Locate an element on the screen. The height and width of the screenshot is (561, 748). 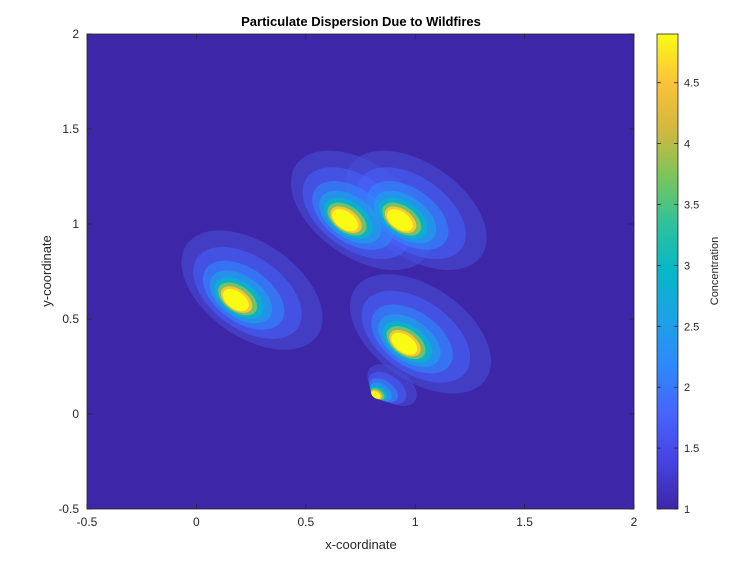
colorbar-ticks: 1 1.5 2 2.5 3 3.5 4 4.5 is located at coordinates (678, 297).